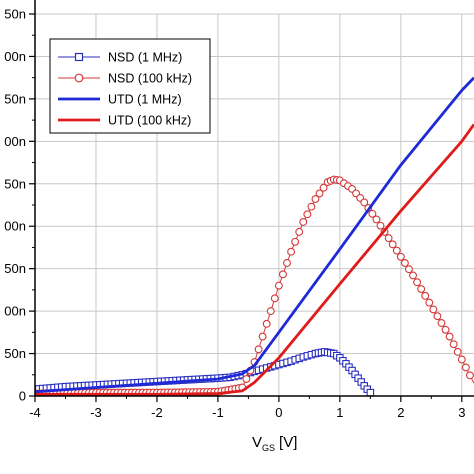 Image resolution: width=474 pixels, height=474 pixels. What do you see at coordinates (157, 412) in the screenshot?
I see `x-tick-label: -2` at bounding box center [157, 412].